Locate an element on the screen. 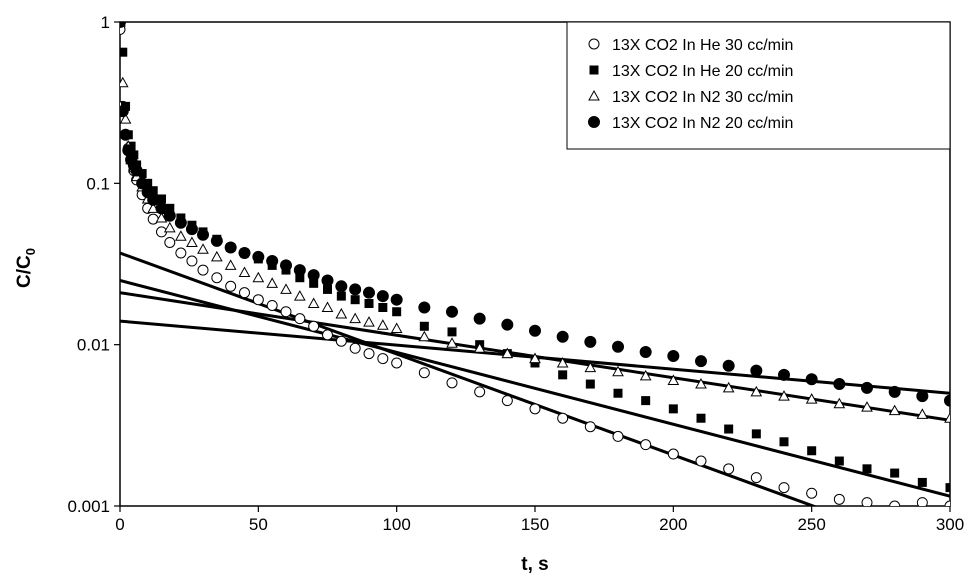  legend-item: 13X CO2 In N2 20 cc/min is located at coordinates (690, 123).